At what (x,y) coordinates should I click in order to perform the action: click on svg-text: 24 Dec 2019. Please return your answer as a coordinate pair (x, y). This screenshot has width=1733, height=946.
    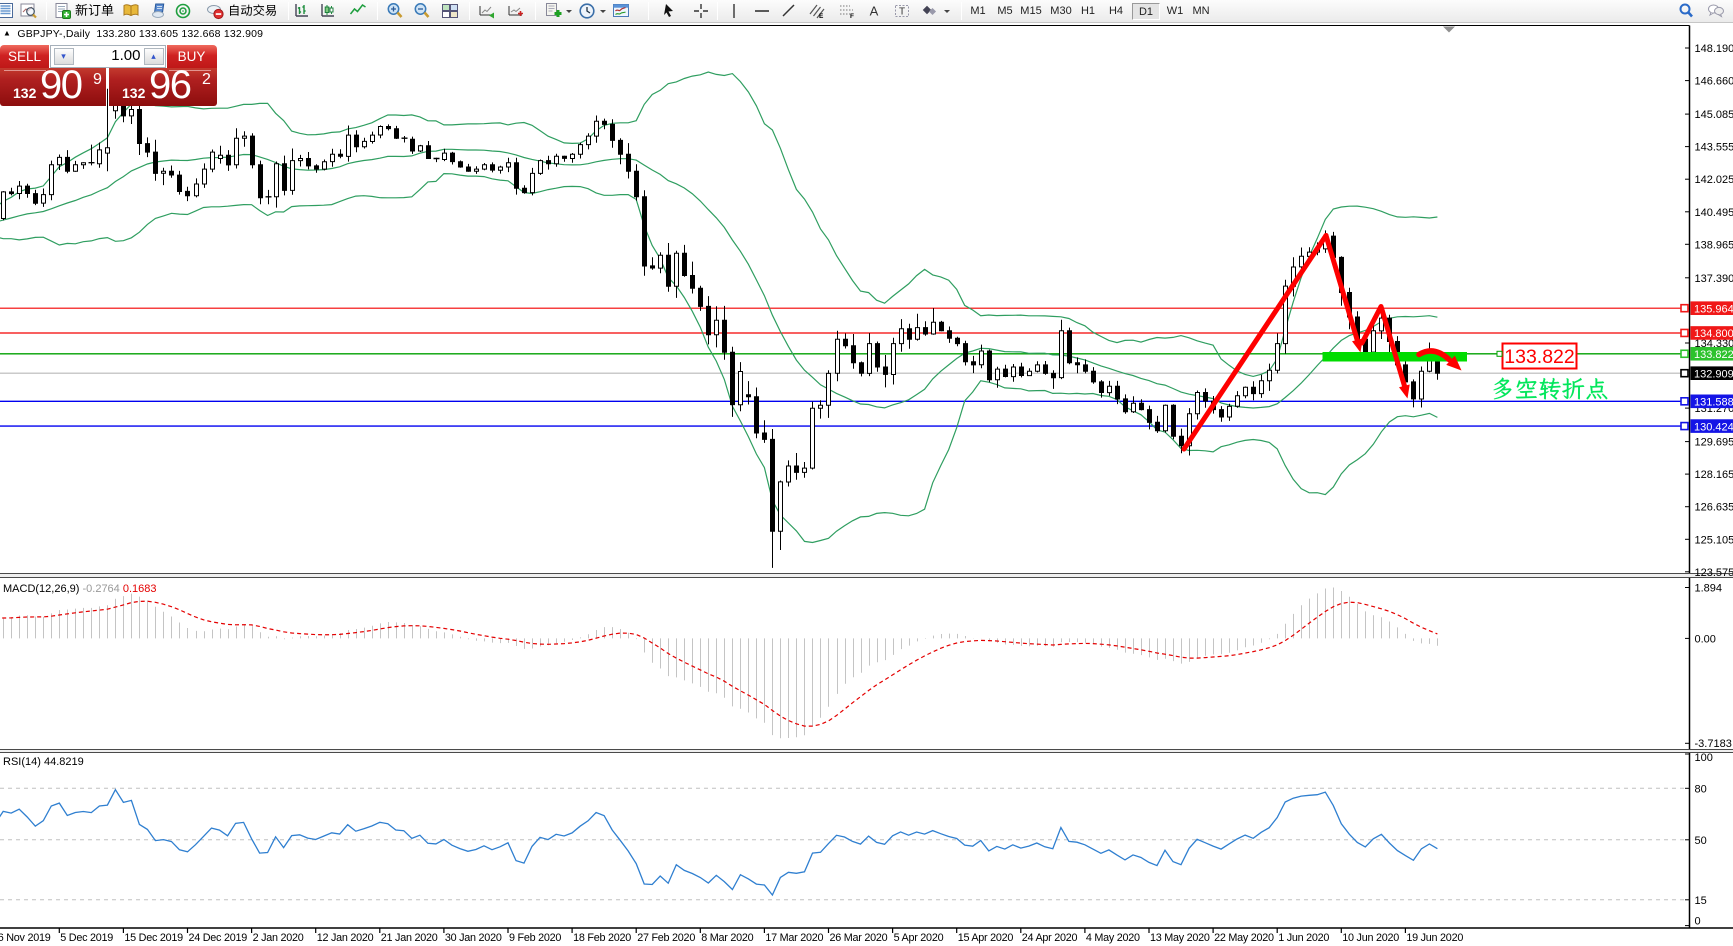
    Looking at the image, I should click on (218, 938).